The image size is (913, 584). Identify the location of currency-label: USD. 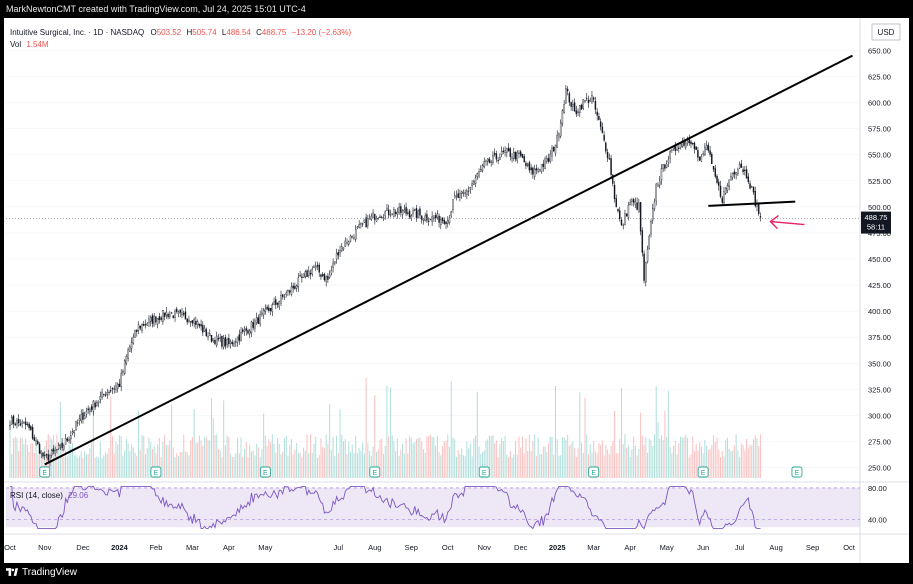
(886, 32).